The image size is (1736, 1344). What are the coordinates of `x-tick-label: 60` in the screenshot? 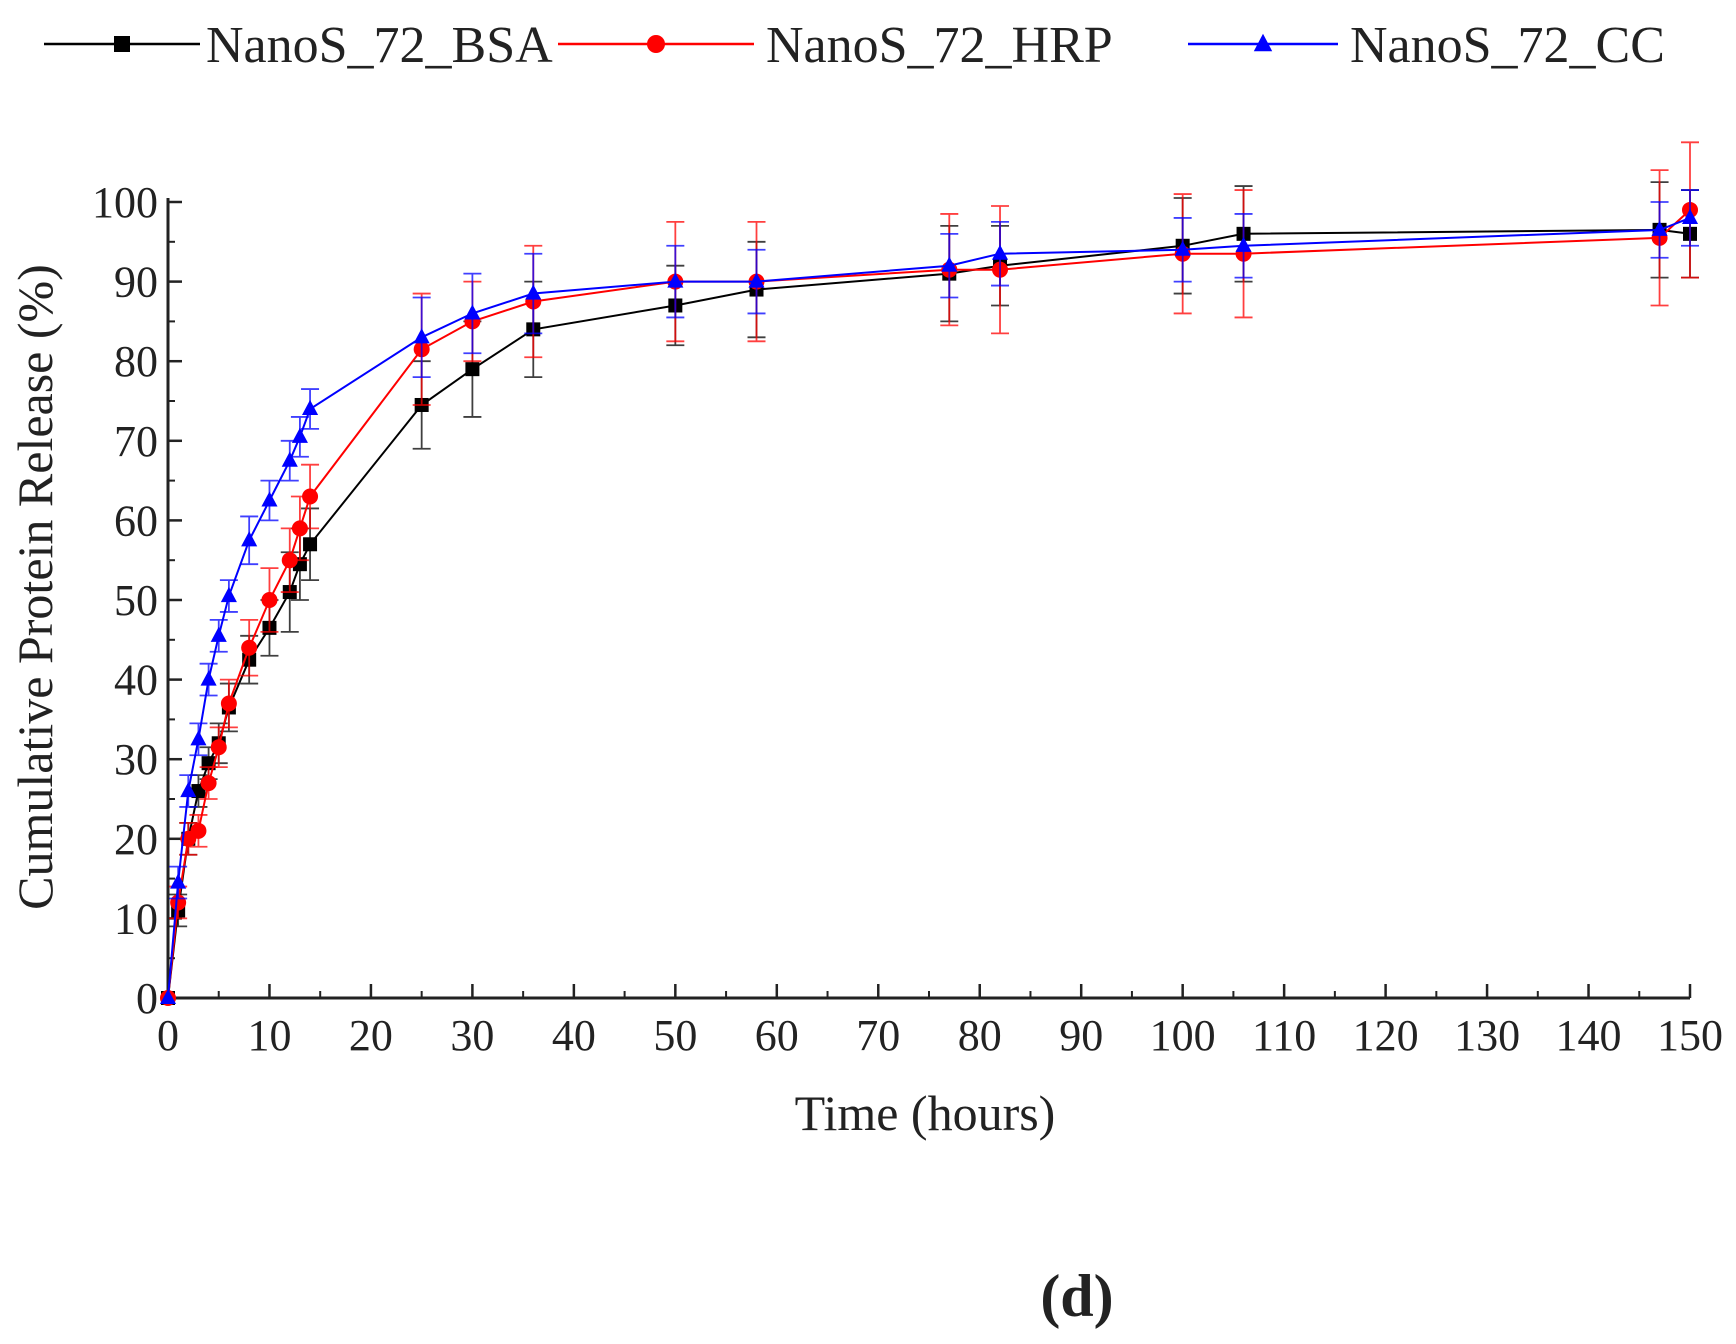 It's located at (777, 1035).